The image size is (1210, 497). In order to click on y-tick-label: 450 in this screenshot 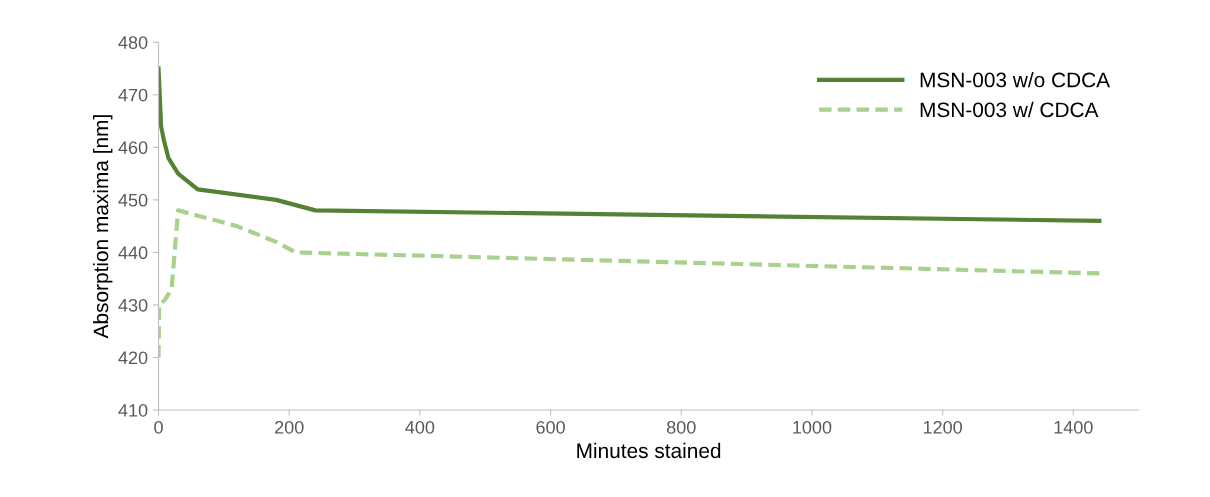, I will do `click(133, 200)`.